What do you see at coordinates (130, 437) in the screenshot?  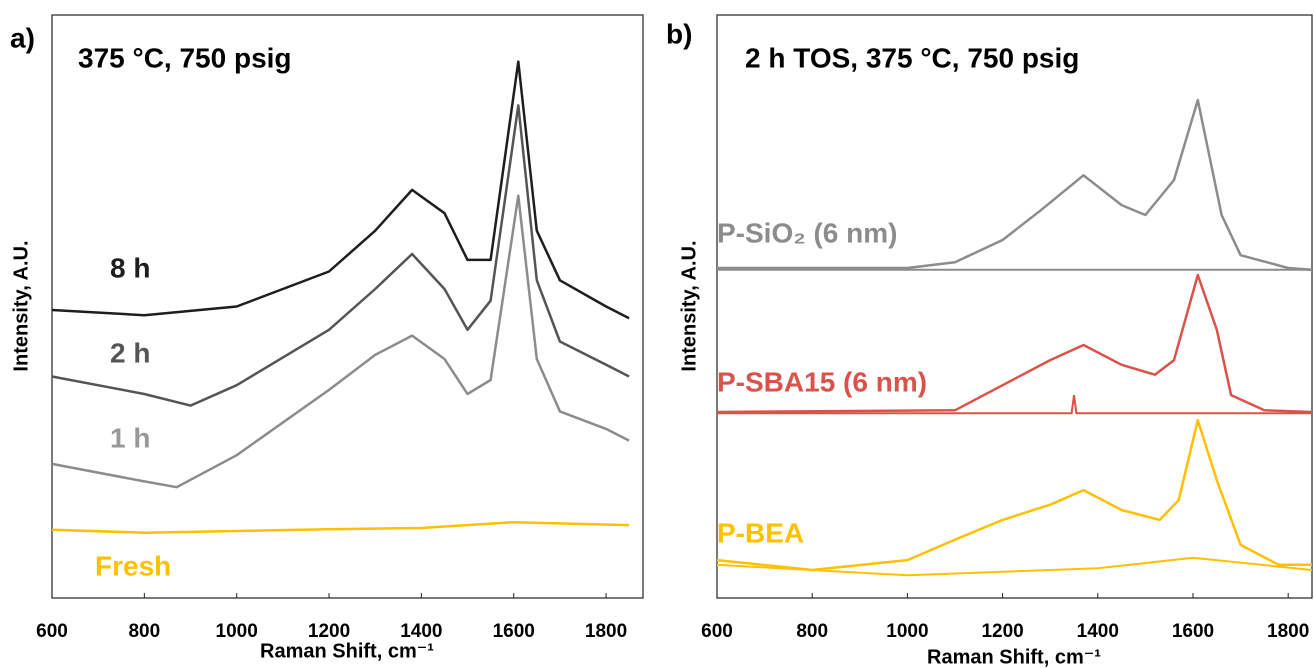 I see `series-label: 1 h` at bounding box center [130, 437].